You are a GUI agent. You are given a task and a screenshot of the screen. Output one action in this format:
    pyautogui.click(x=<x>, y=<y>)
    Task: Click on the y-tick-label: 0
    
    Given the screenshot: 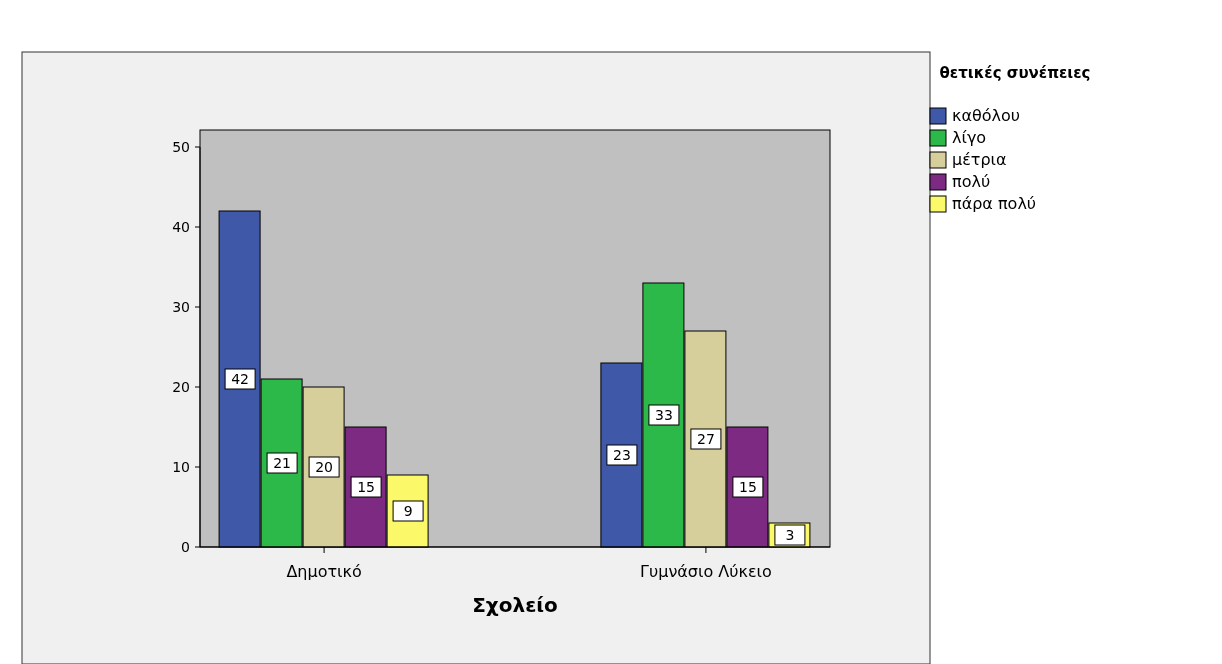 What is the action you would take?
    pyautogui.click(x=185, y=547)
    